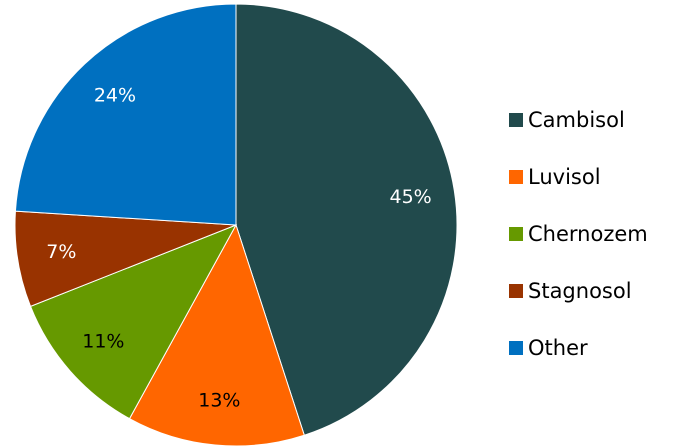  What do you see at coordinates (580, 291) in the screenshot?
I see `legend-label: Stagnosol` at bounding box center [580, 291].